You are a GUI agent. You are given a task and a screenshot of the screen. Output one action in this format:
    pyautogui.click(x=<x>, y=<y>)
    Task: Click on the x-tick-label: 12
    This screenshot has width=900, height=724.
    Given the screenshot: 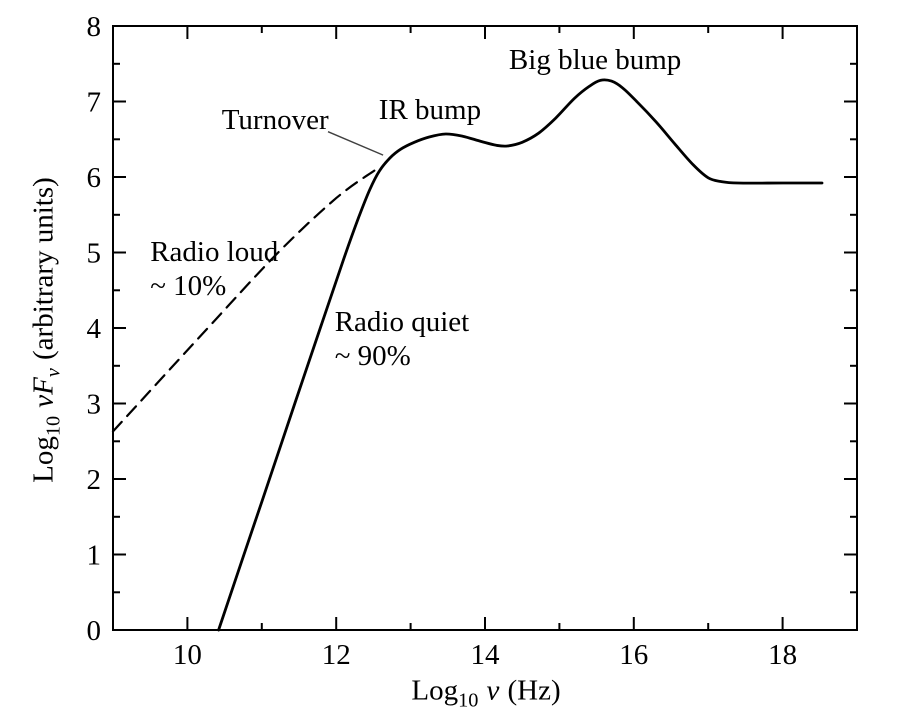 What is the action you would take?
    pyautogui.click(x=336, y=655)
    